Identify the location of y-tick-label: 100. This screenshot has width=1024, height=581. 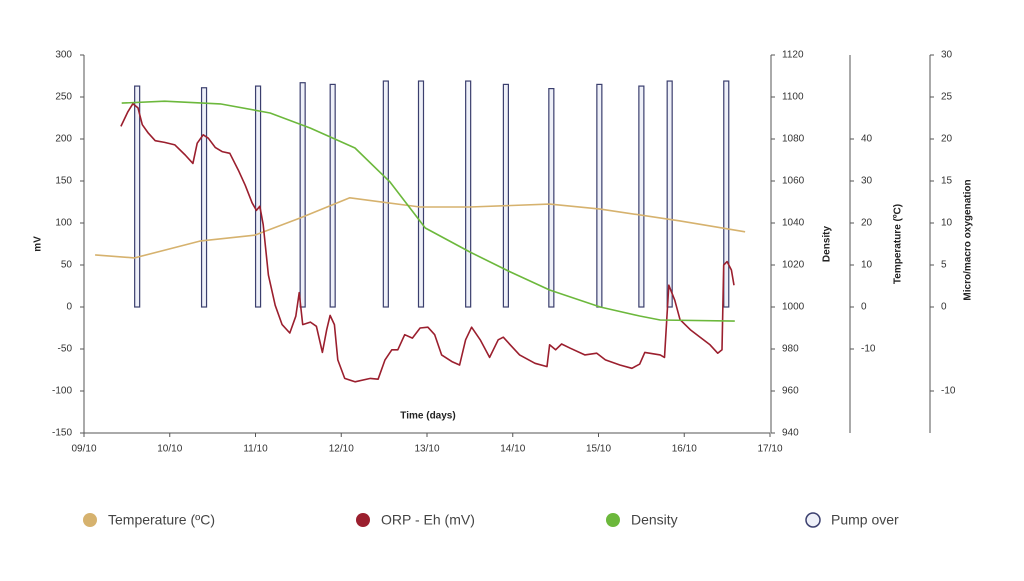
(63, 223).